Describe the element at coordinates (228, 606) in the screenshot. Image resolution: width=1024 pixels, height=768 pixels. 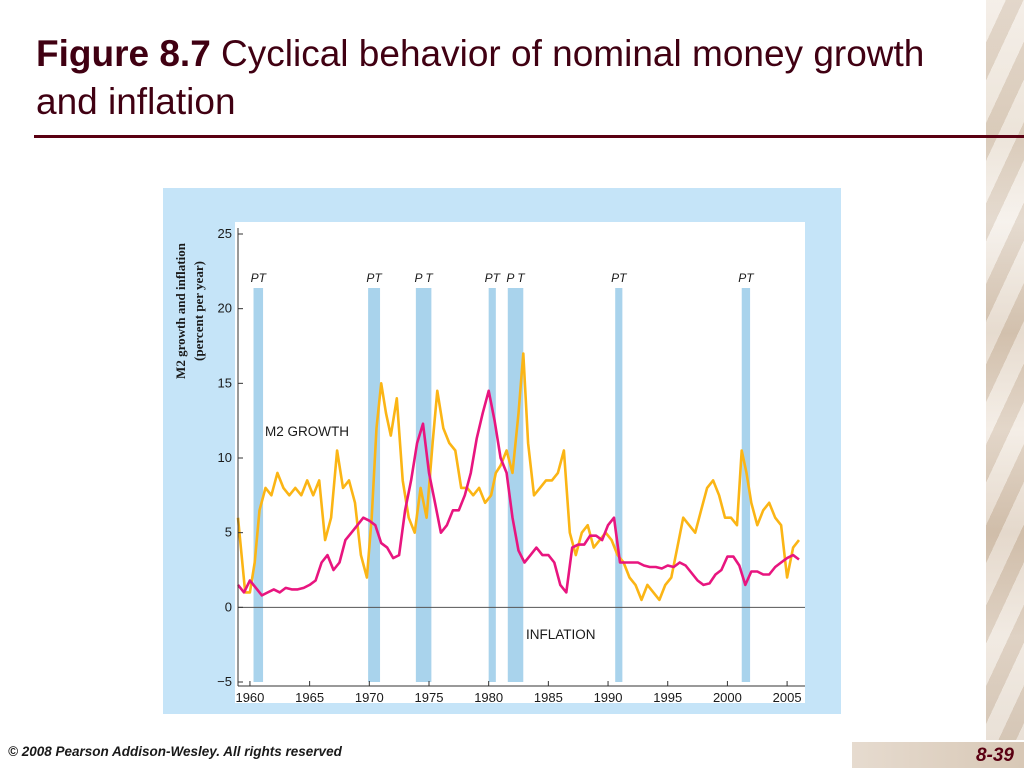
I see `y-tick-label: 0` at that location.